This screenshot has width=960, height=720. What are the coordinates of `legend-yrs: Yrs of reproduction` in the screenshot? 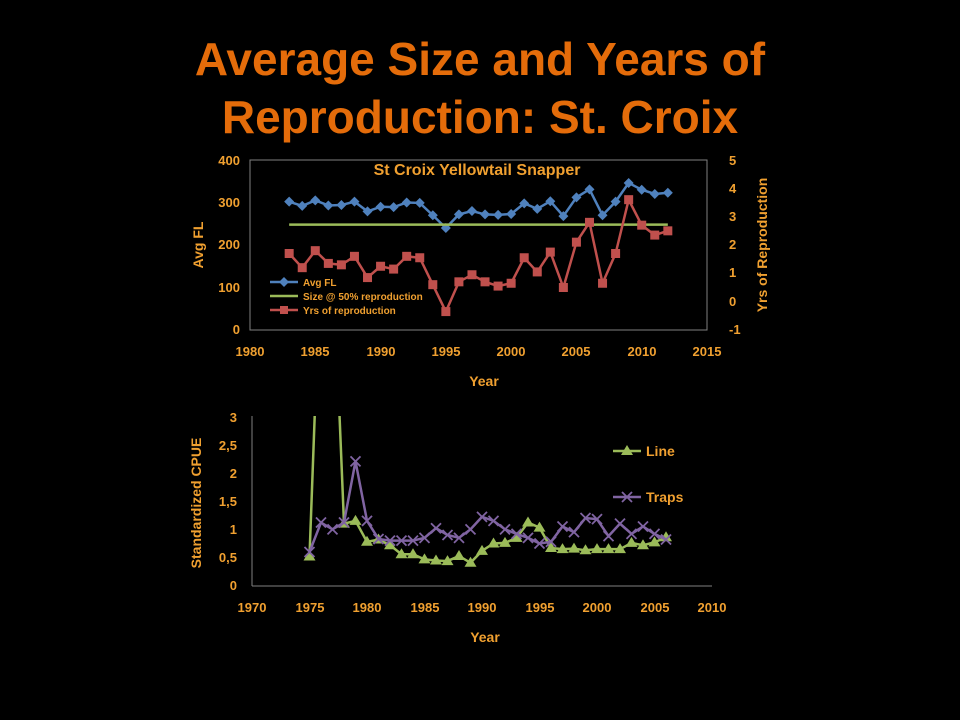 It's located at (333, 311).